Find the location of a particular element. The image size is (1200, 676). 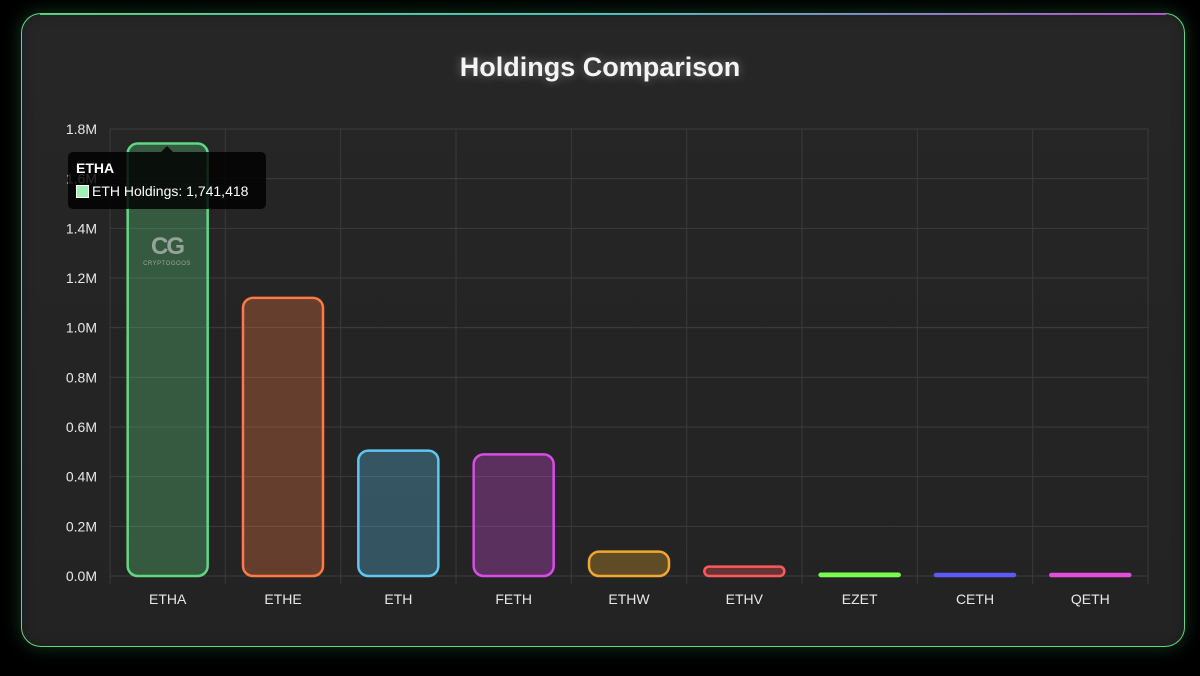

chart-title: Holdings Comparison is located at coordinates (600, 67).